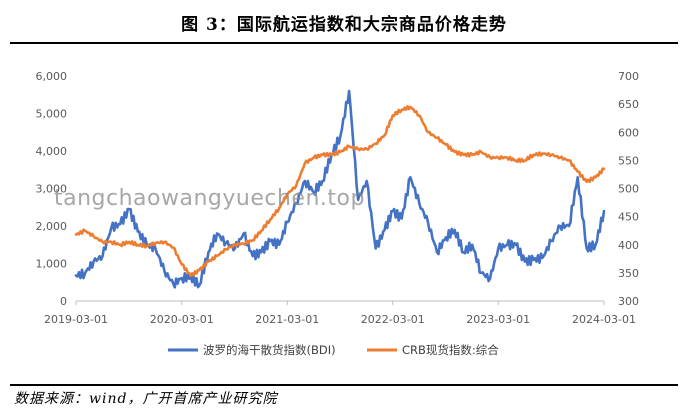 This screenshot has height=418, width=688. Describe the element at coordinates (76, 319) in the screenshot. I see `x-tick-label: 2019-03-01` at that location.